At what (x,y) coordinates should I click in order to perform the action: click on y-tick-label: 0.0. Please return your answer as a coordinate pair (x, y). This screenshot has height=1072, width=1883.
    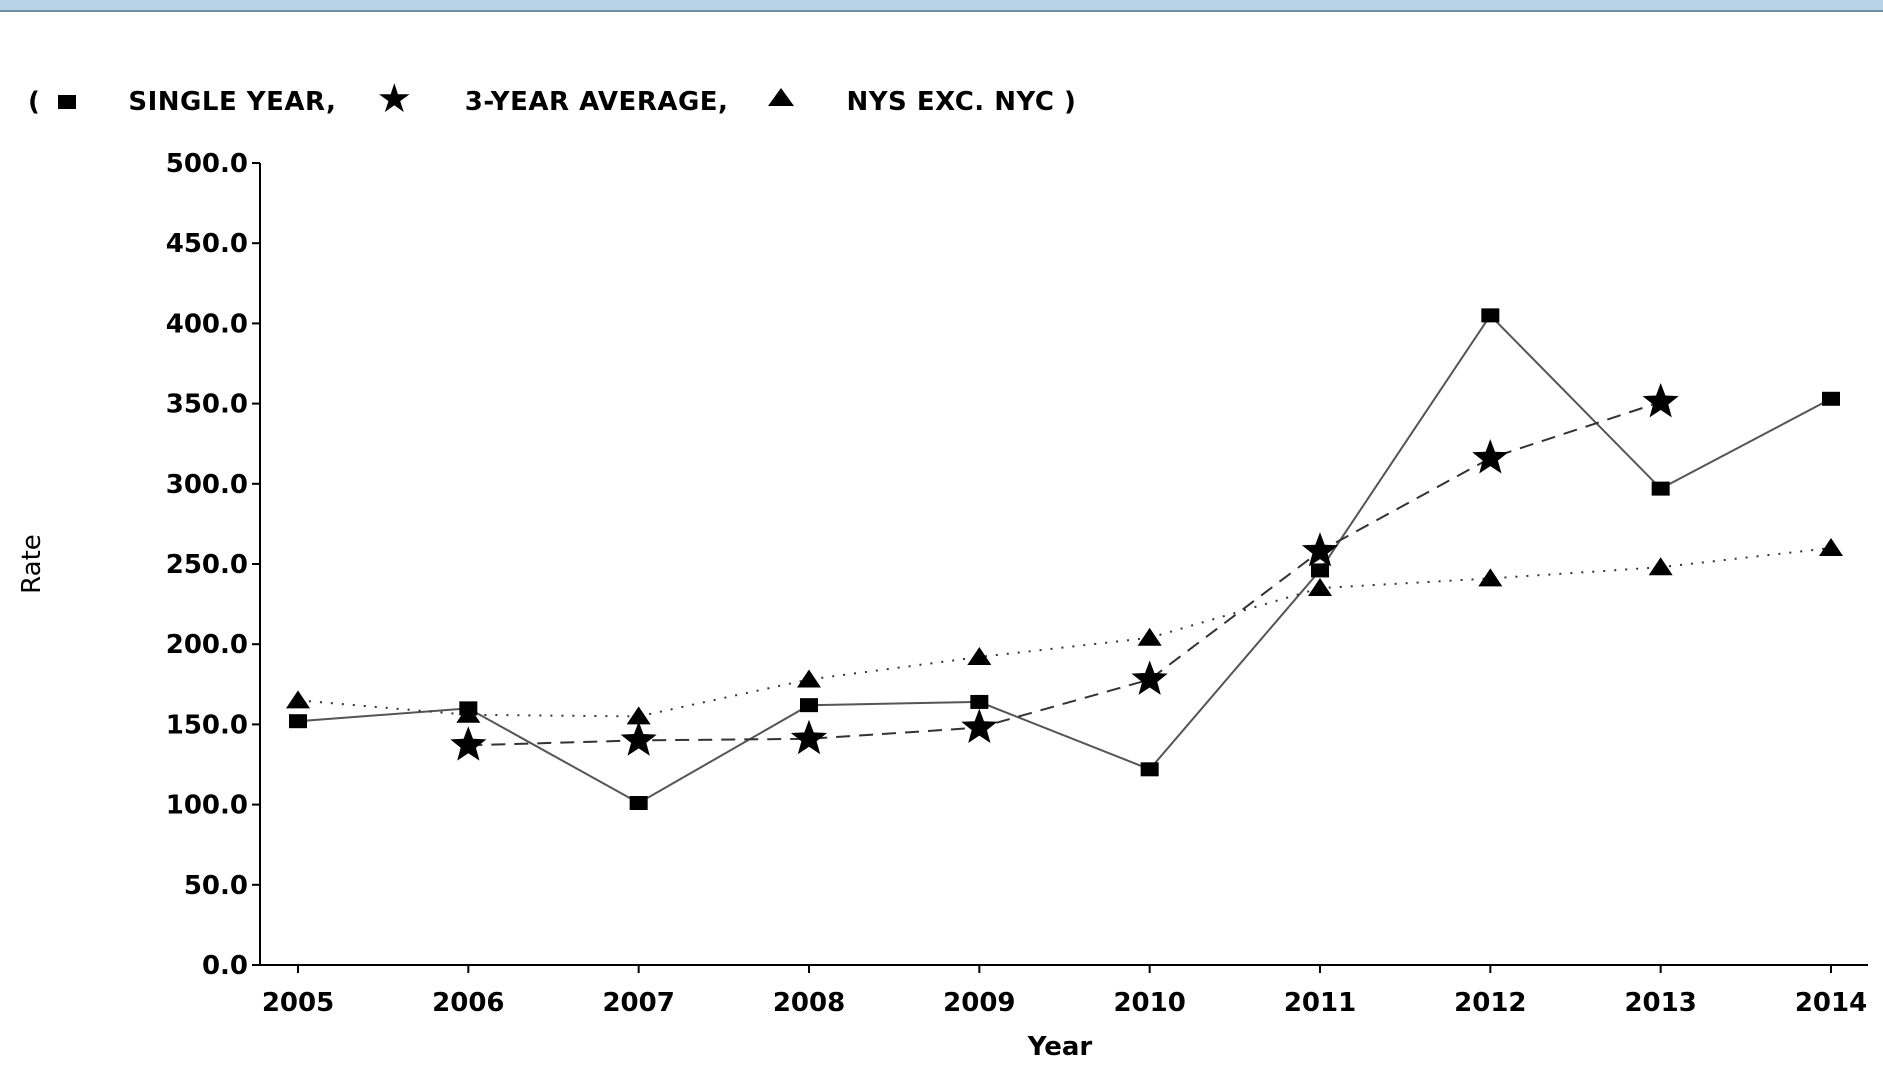
    Looking at the image, I should click on (225, 966).